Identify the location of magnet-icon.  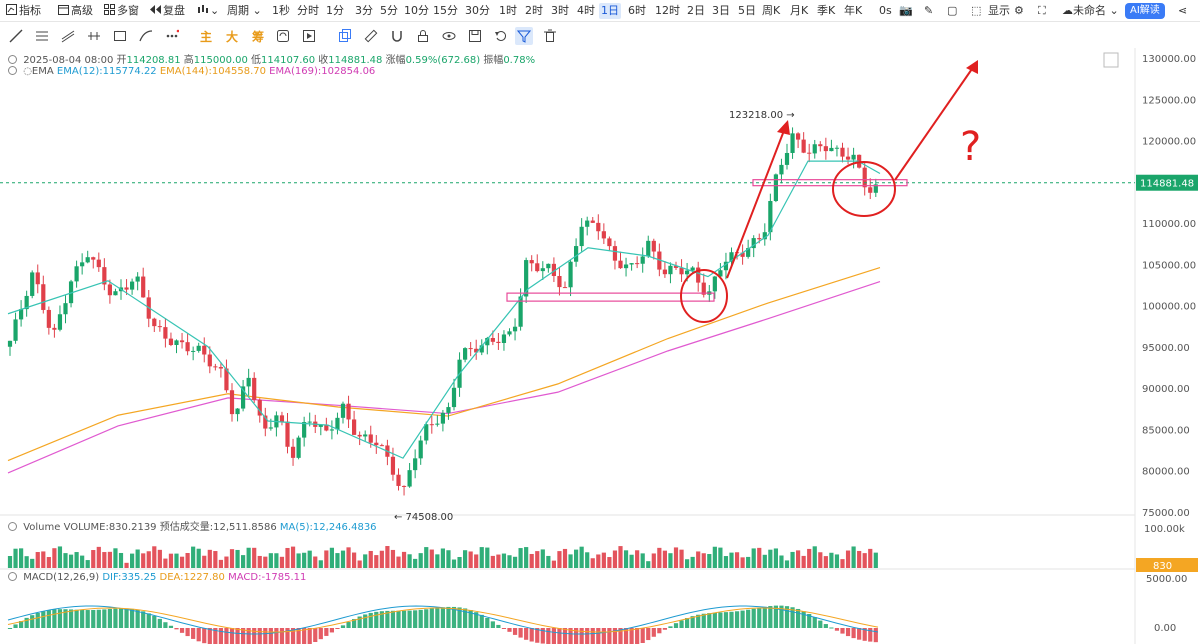
(397, 36).